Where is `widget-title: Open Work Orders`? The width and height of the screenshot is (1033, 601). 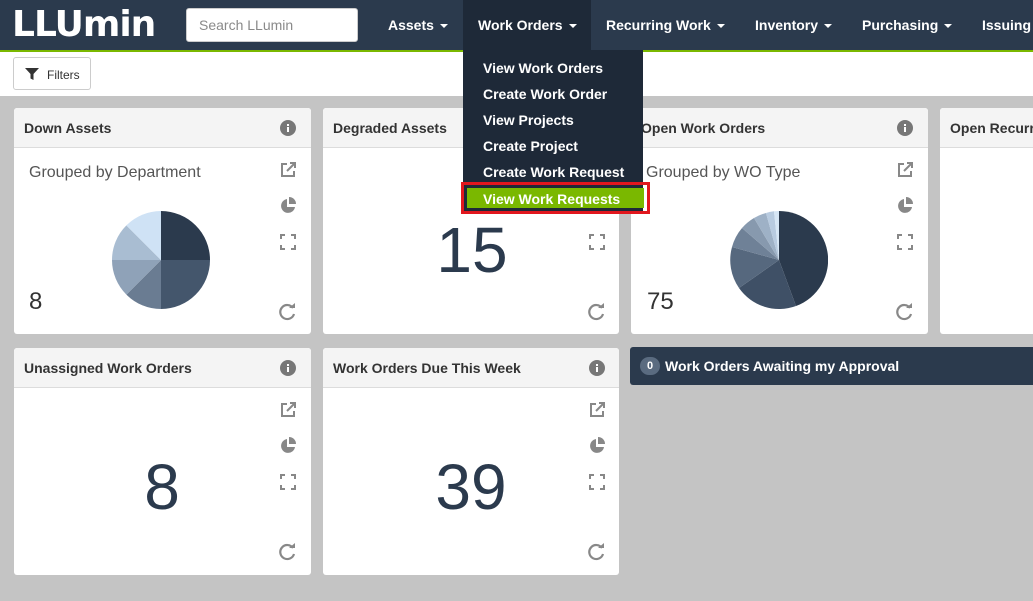 widget-title: Open Work Orders is located at coordinates (703, 128).